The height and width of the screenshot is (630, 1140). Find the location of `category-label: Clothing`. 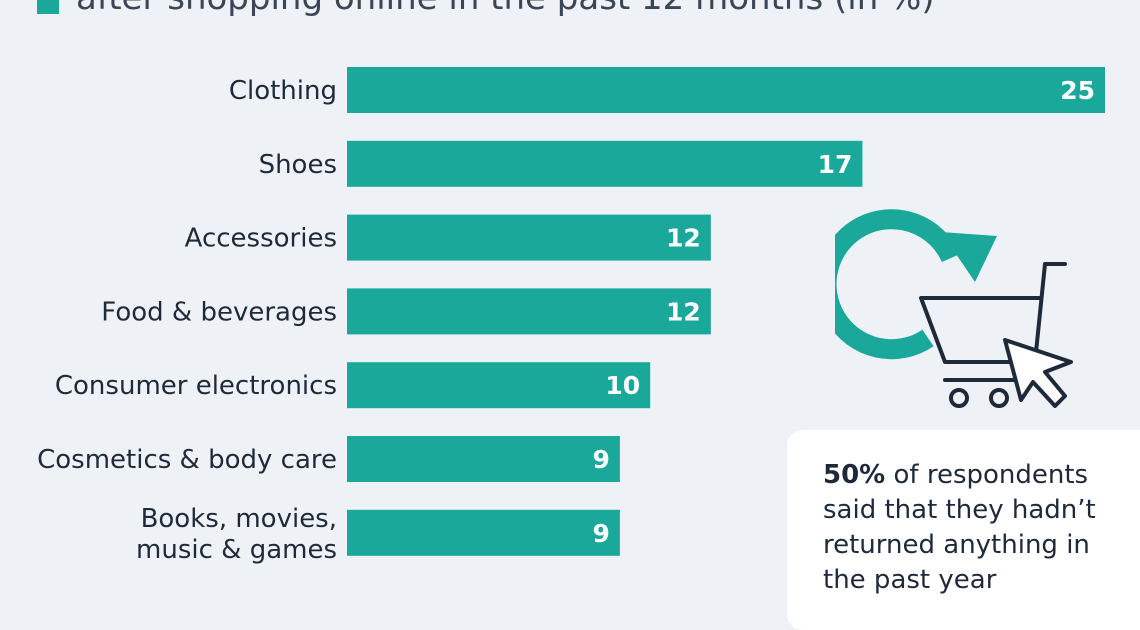

category-label: Clothing is located at coordinates (283, 91).